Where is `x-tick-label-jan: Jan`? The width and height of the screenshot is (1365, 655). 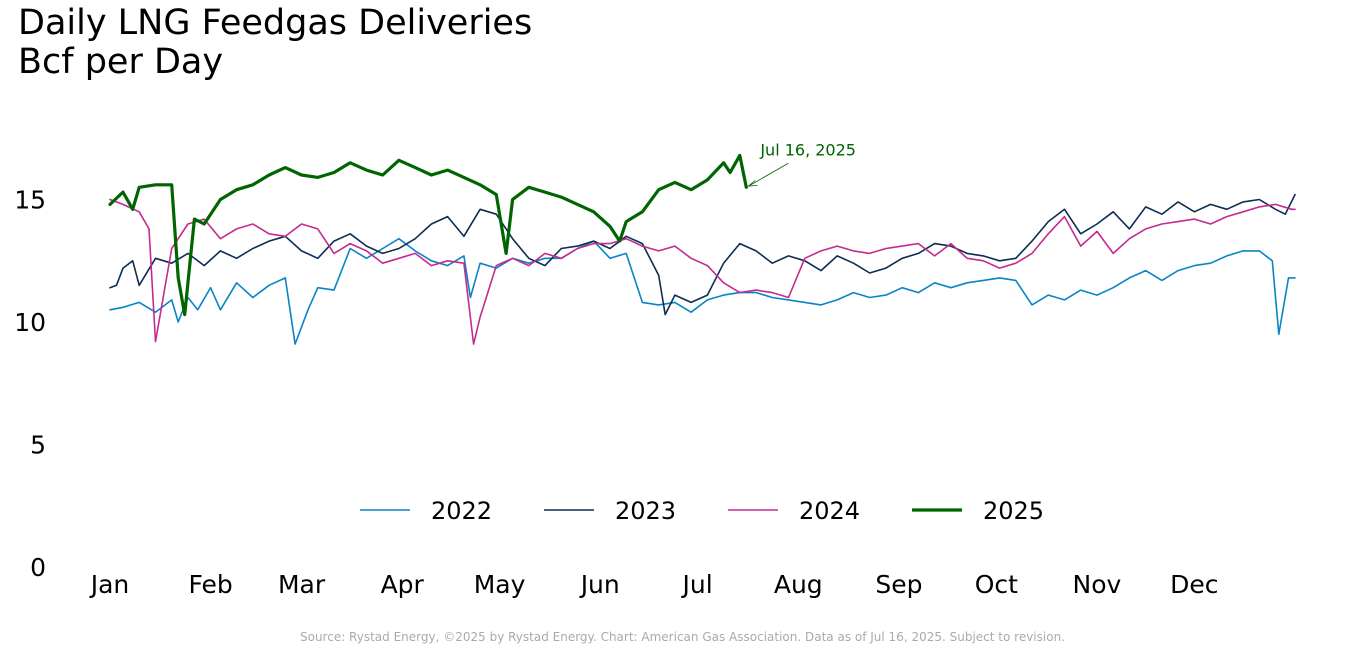
x-tick-label-jan: Jan is located at coordinates (109, 584).